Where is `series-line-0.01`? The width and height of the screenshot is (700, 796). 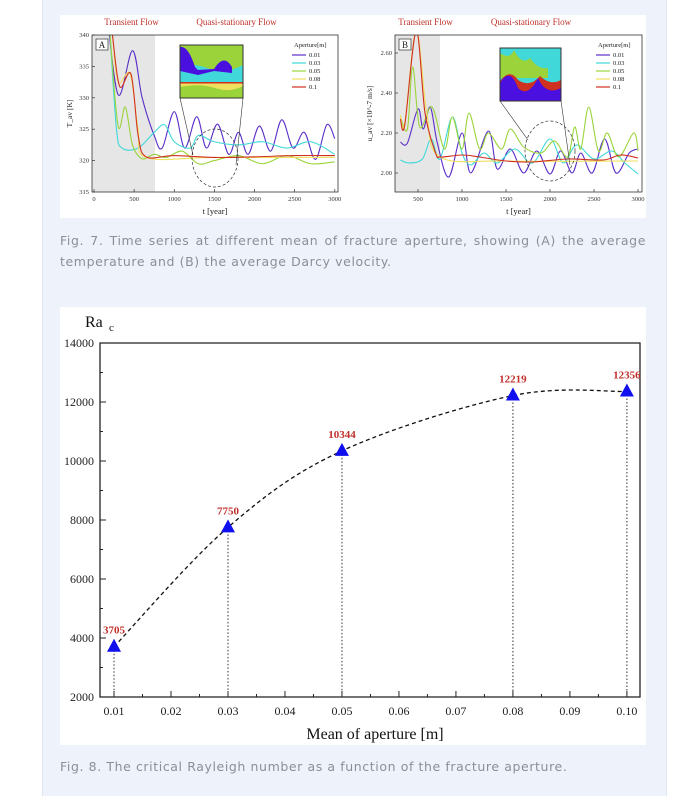 series-line-0.01 is located at coordinates (222, 97).